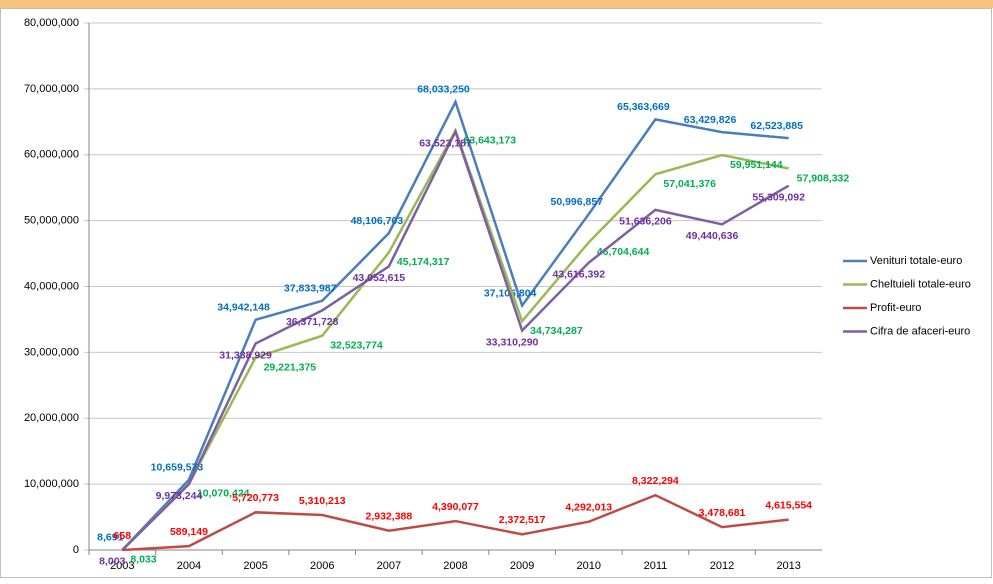  What do you see at coordinates (623, 252) in the screenshot?
I see `data-label: 46,704,644` at bounding box center [623, 252].